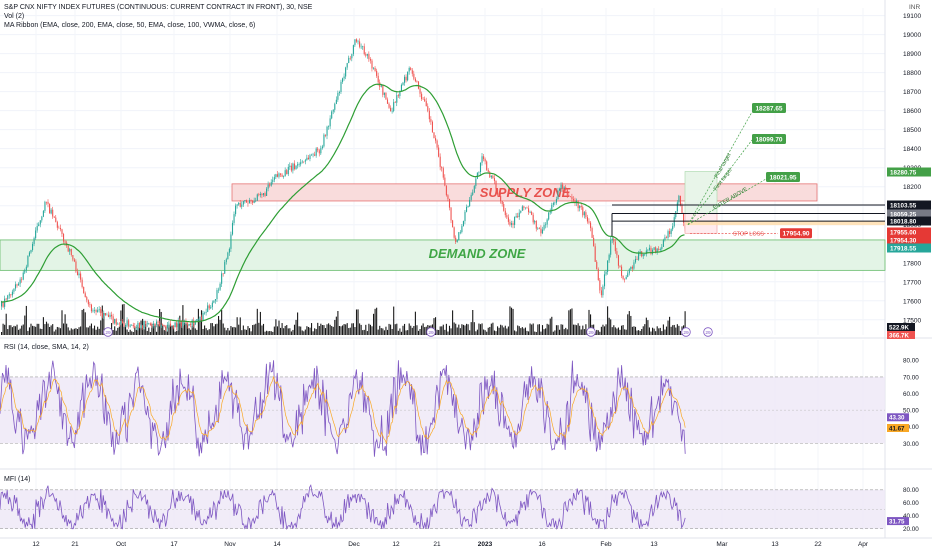 This screenshot has width=932, height=555. What do you see at coordinates (354, 544) in the screenshot?
I see `time-tick-label: Dec` at bounding box center [354, 544].